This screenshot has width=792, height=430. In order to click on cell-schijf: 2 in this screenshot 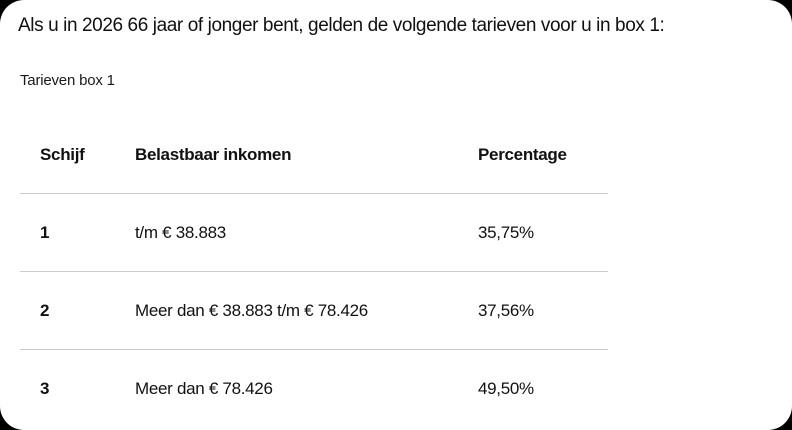, I will do `click(45, 310)`.